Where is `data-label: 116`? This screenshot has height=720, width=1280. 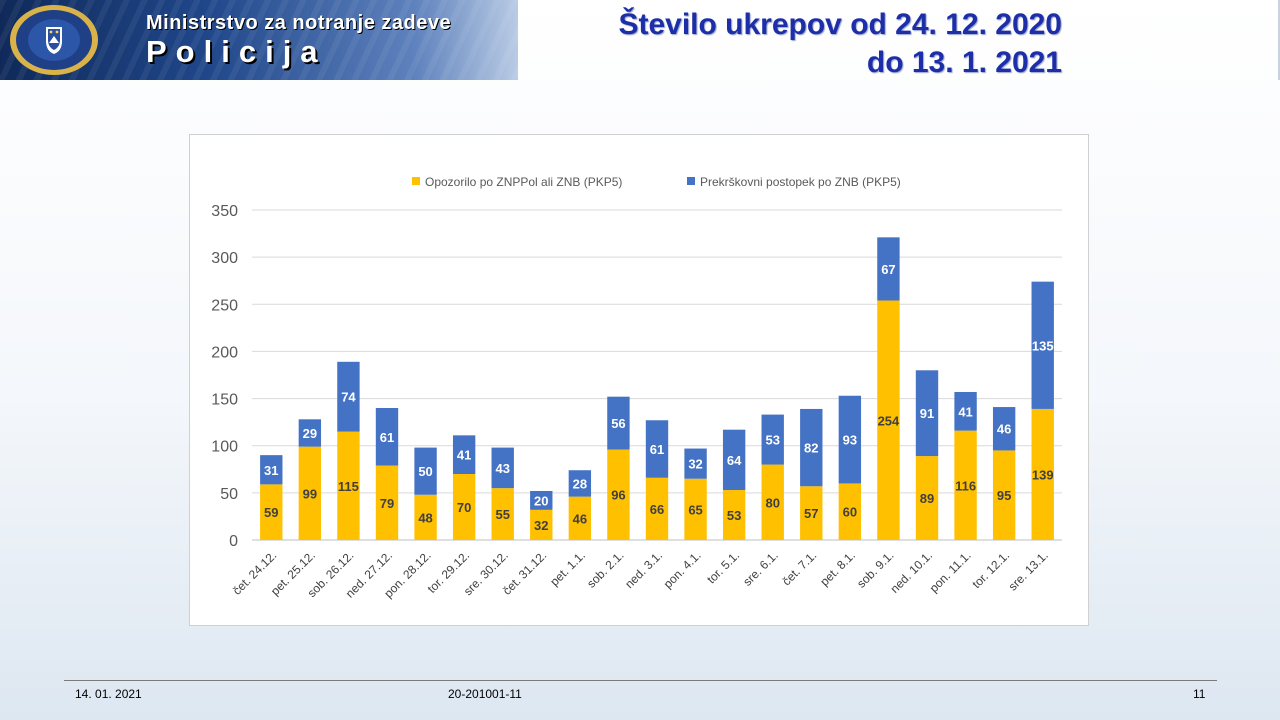 data-label: 116 is located at coordinates (965, 485).